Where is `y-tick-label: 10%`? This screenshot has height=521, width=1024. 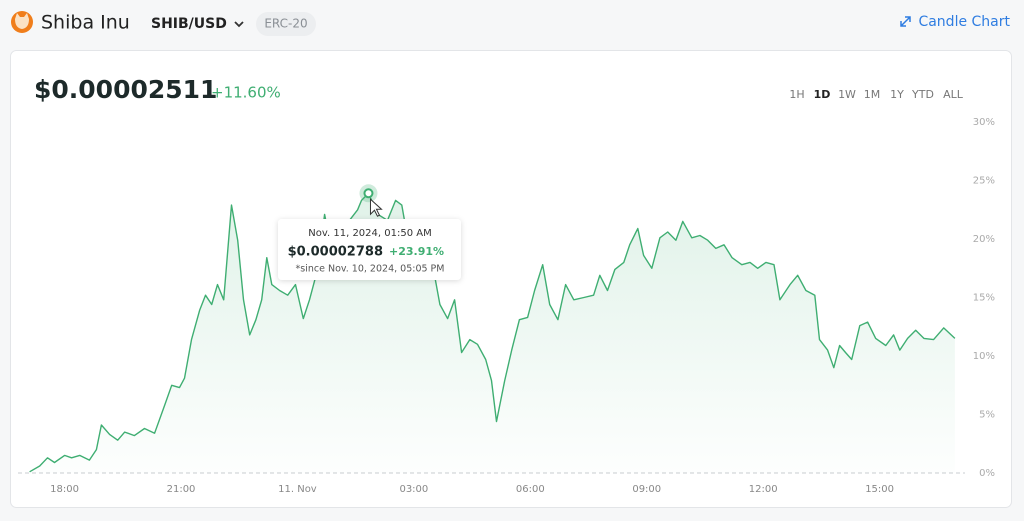 y-tick-label: 10% is located at coordinates (984, 356).